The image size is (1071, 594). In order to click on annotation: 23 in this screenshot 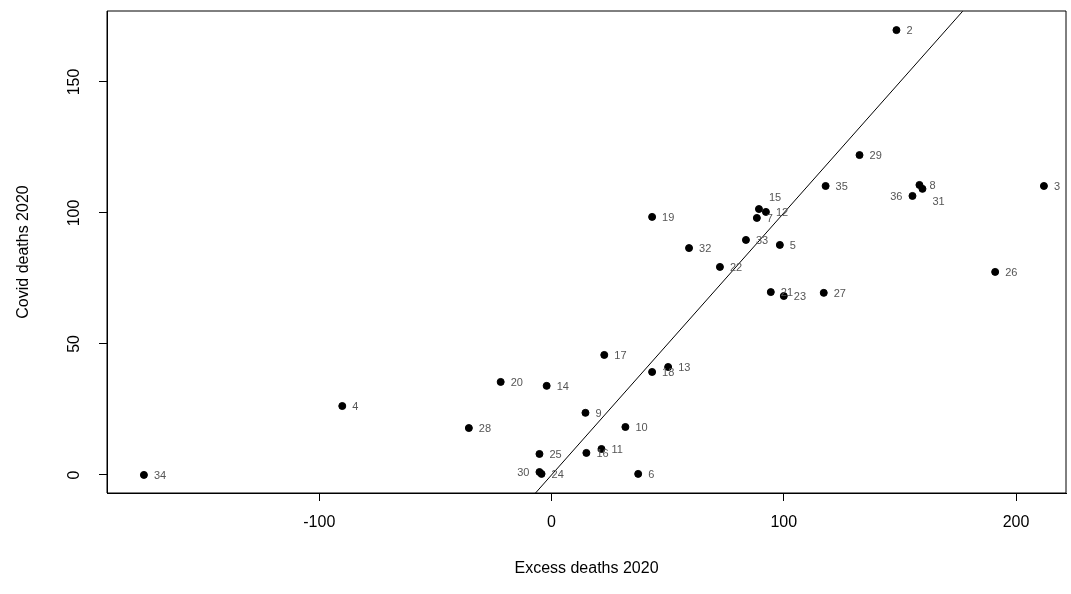, I will do `click(800, 296)`.